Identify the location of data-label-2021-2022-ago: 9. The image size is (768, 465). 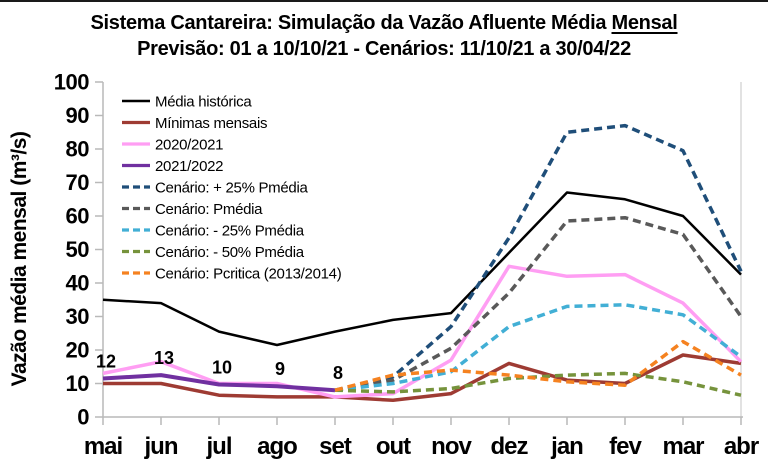
(280, 369).